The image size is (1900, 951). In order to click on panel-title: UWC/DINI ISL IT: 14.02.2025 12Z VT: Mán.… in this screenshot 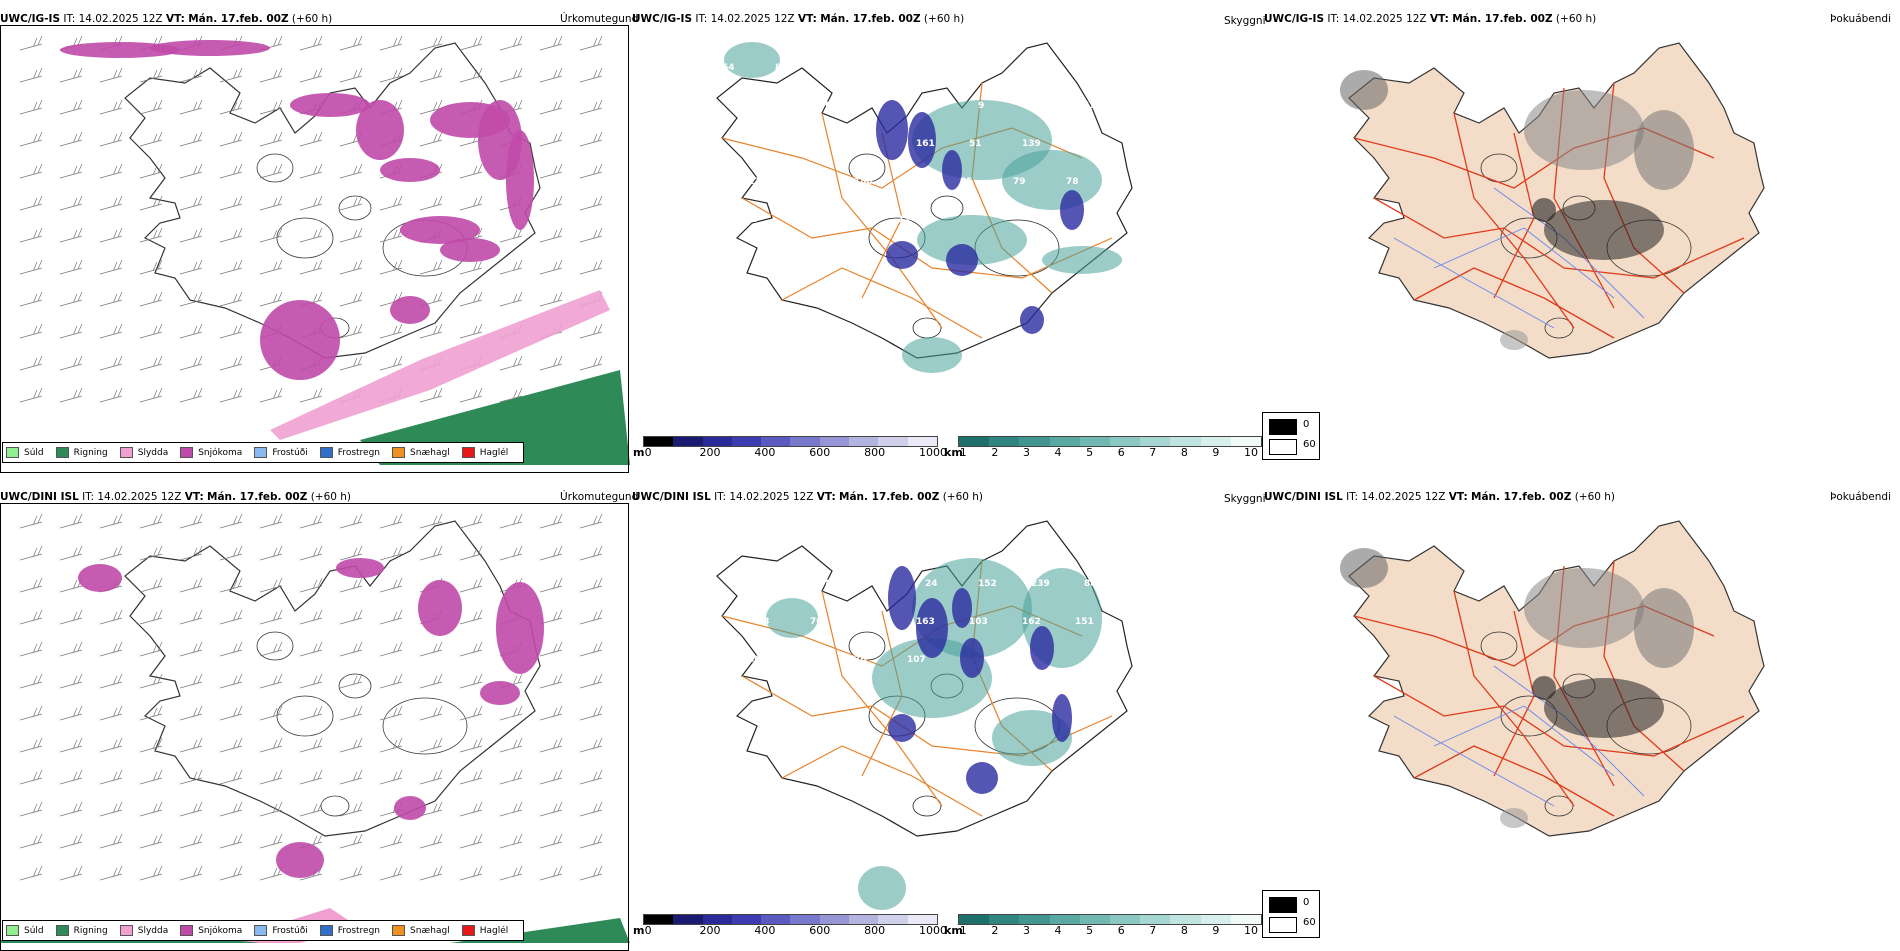, I will do `click(1440, 497)`.